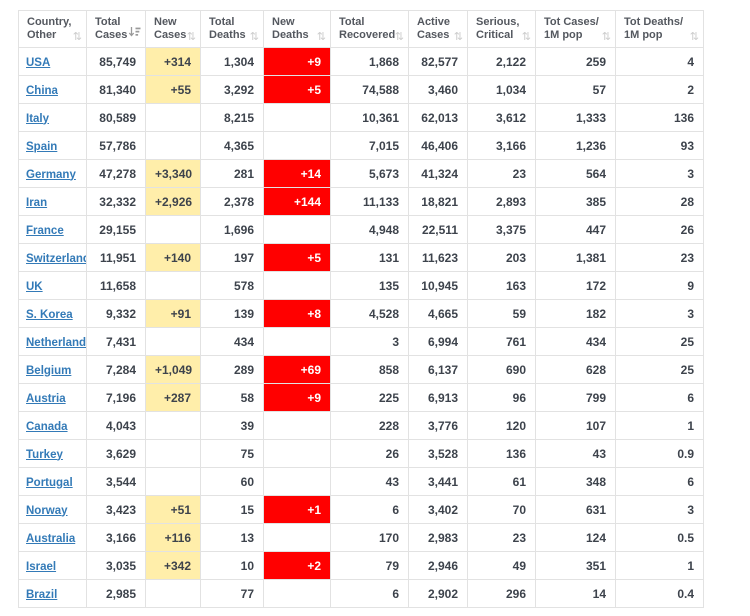 Image resolution: width=750 pixels, height=616 pixels. I want to click on serious-critical-cell: 203, so click(501, 257).